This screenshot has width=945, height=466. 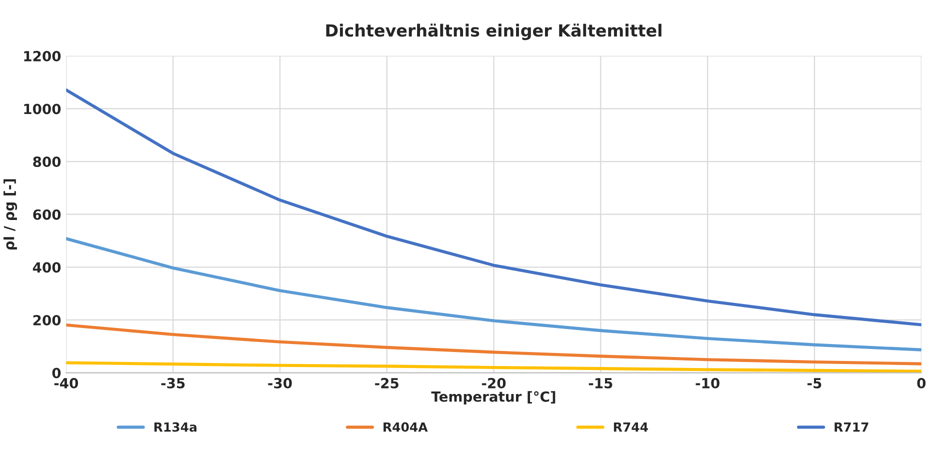 I want to click on x-axis-title: Temperatur [°C], so click(x=493, y=398).